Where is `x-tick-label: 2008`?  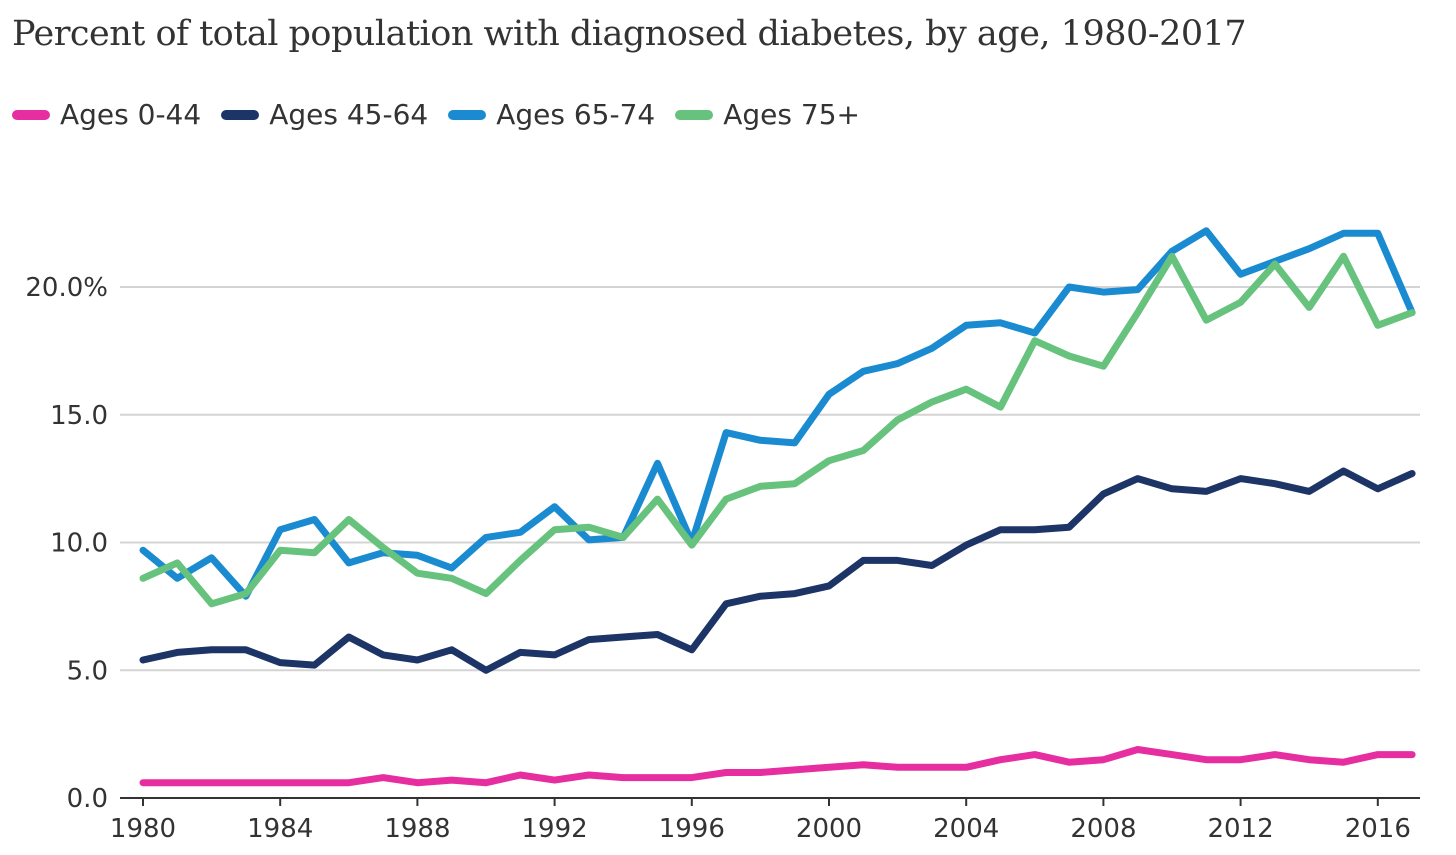
x-tick-label: 2008 is located at coordinates (1103, 829).